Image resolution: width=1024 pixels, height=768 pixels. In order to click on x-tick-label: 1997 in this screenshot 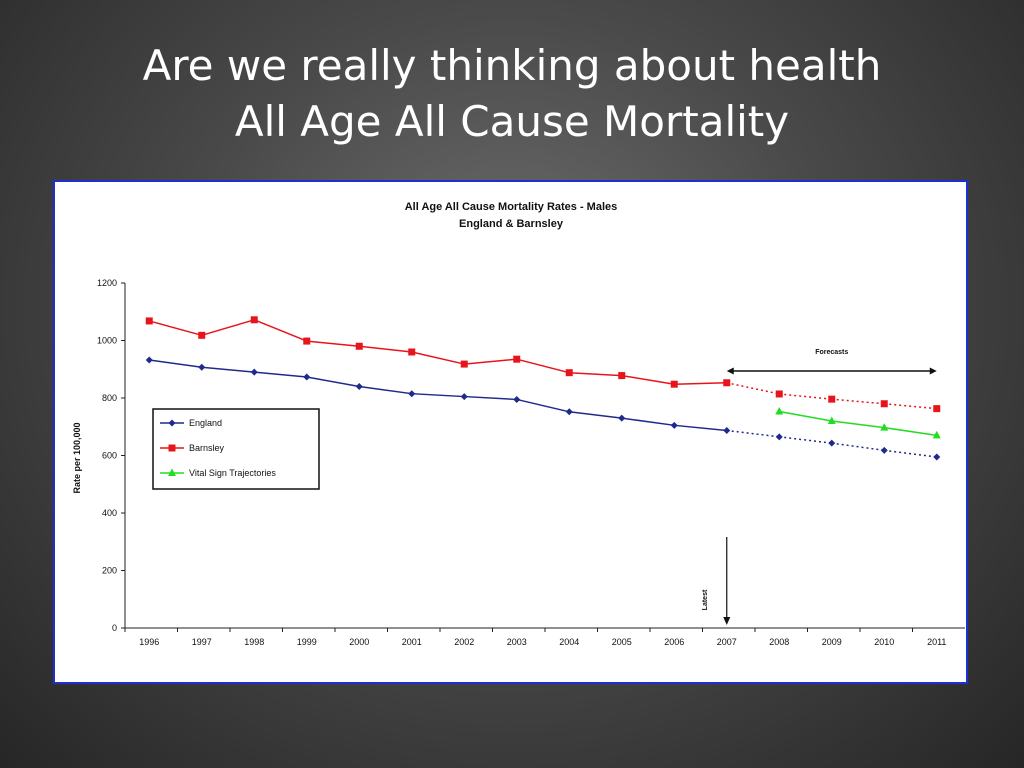, I will do `click(202, 642)`.